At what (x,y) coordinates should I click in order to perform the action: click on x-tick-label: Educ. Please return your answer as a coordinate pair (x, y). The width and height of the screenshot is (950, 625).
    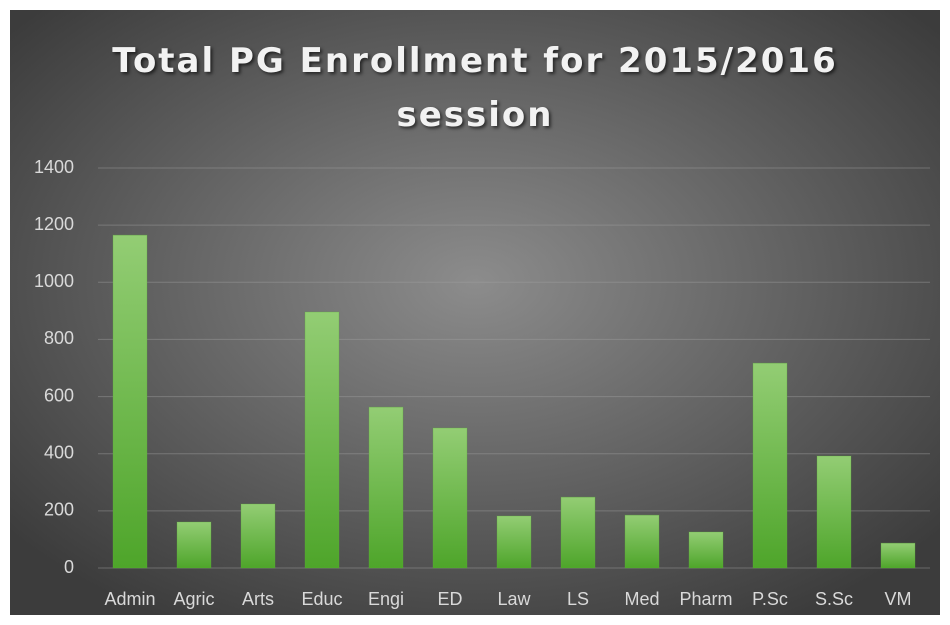
    Looking at the image, I should click on (321, 599).